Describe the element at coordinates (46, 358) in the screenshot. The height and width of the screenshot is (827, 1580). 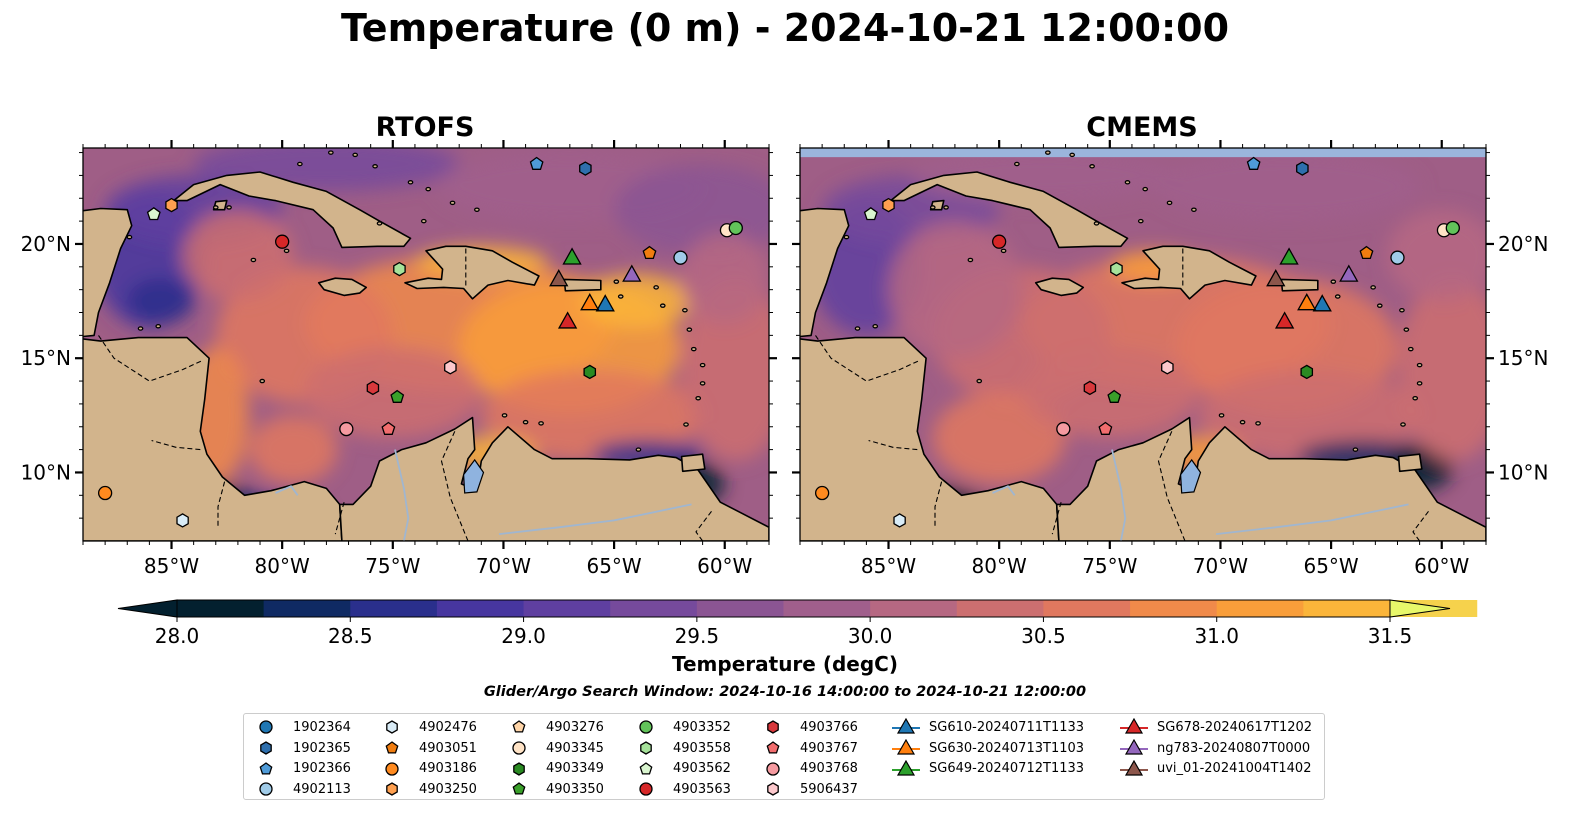
I see `lat-tick-label: 15°N` at that location.